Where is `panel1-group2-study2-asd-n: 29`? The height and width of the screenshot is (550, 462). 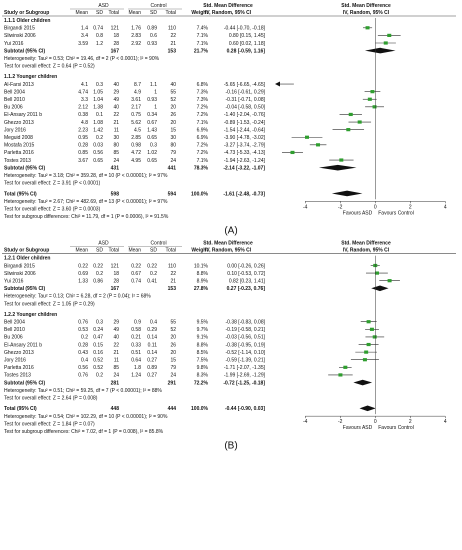 panel1-group2-study2-asd-n: 29 is located at coordinates (116, 92).